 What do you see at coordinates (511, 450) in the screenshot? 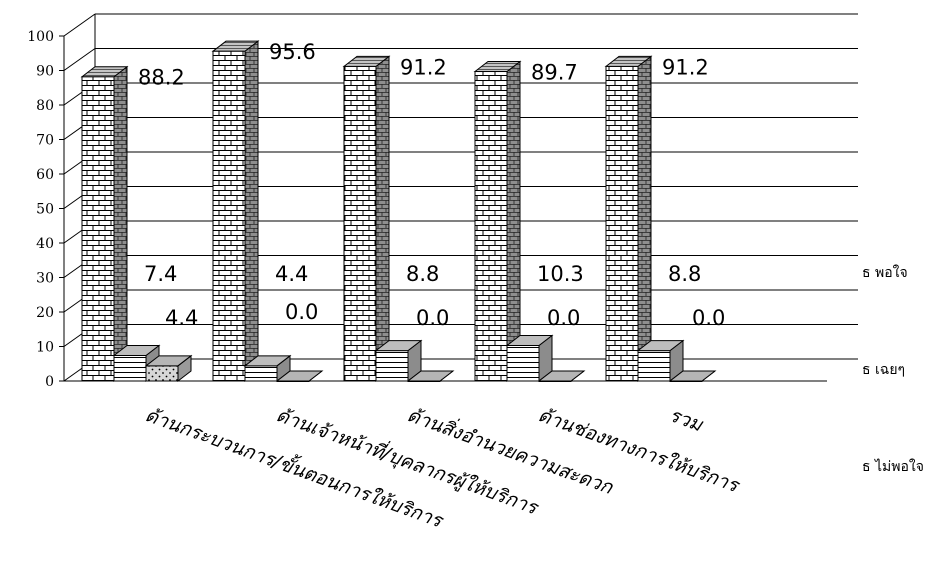
I see `category-label: ด้านสิ่งอำนวยความสะดวก` at bounding box center [511, 450].